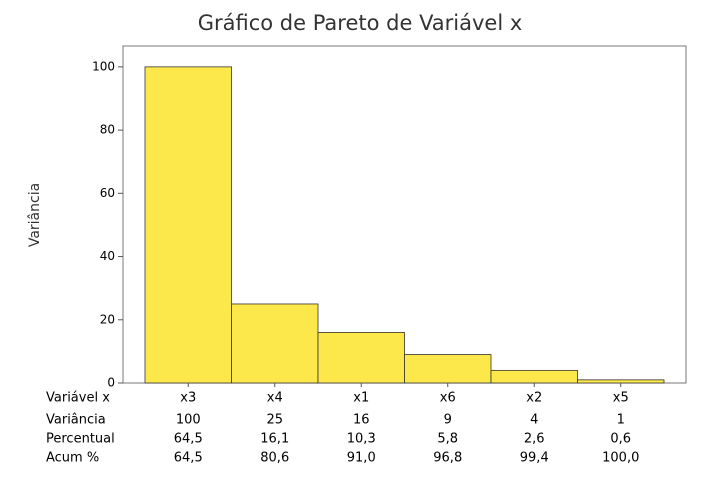 This screenshot has width=720, height=480. I want to click on x-tick-label: x1, so click(361, 398).